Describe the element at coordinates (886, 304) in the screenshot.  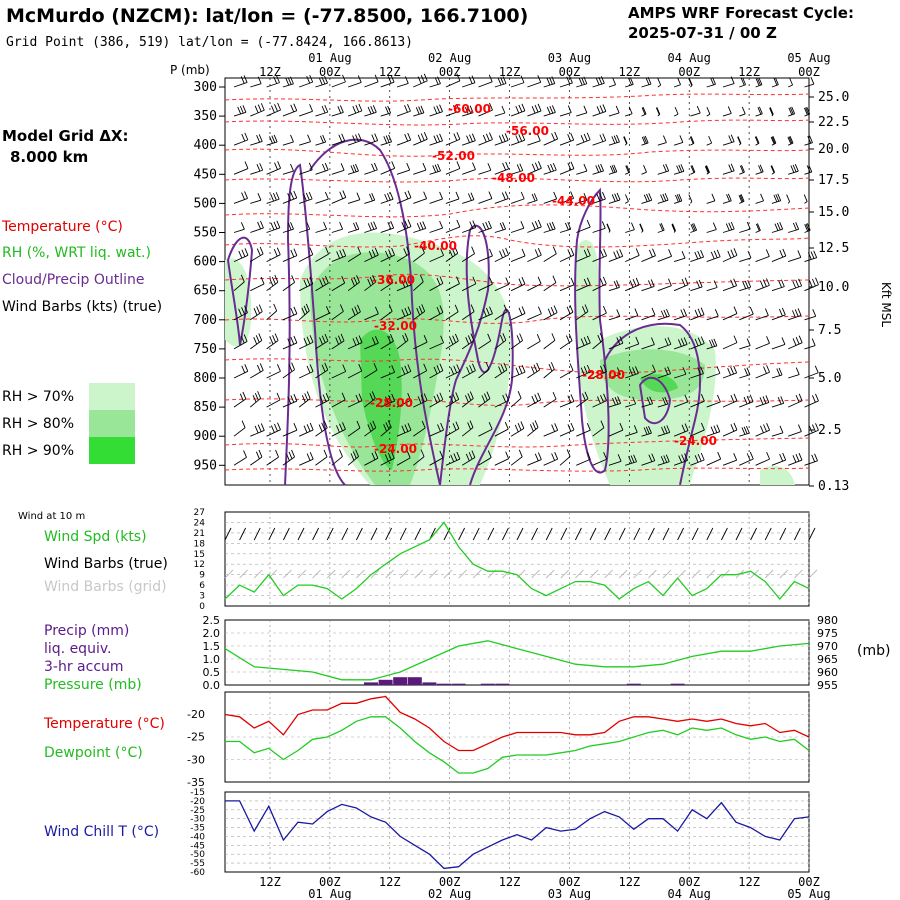
I see `height-unit-label: Kft MSL` at that location.